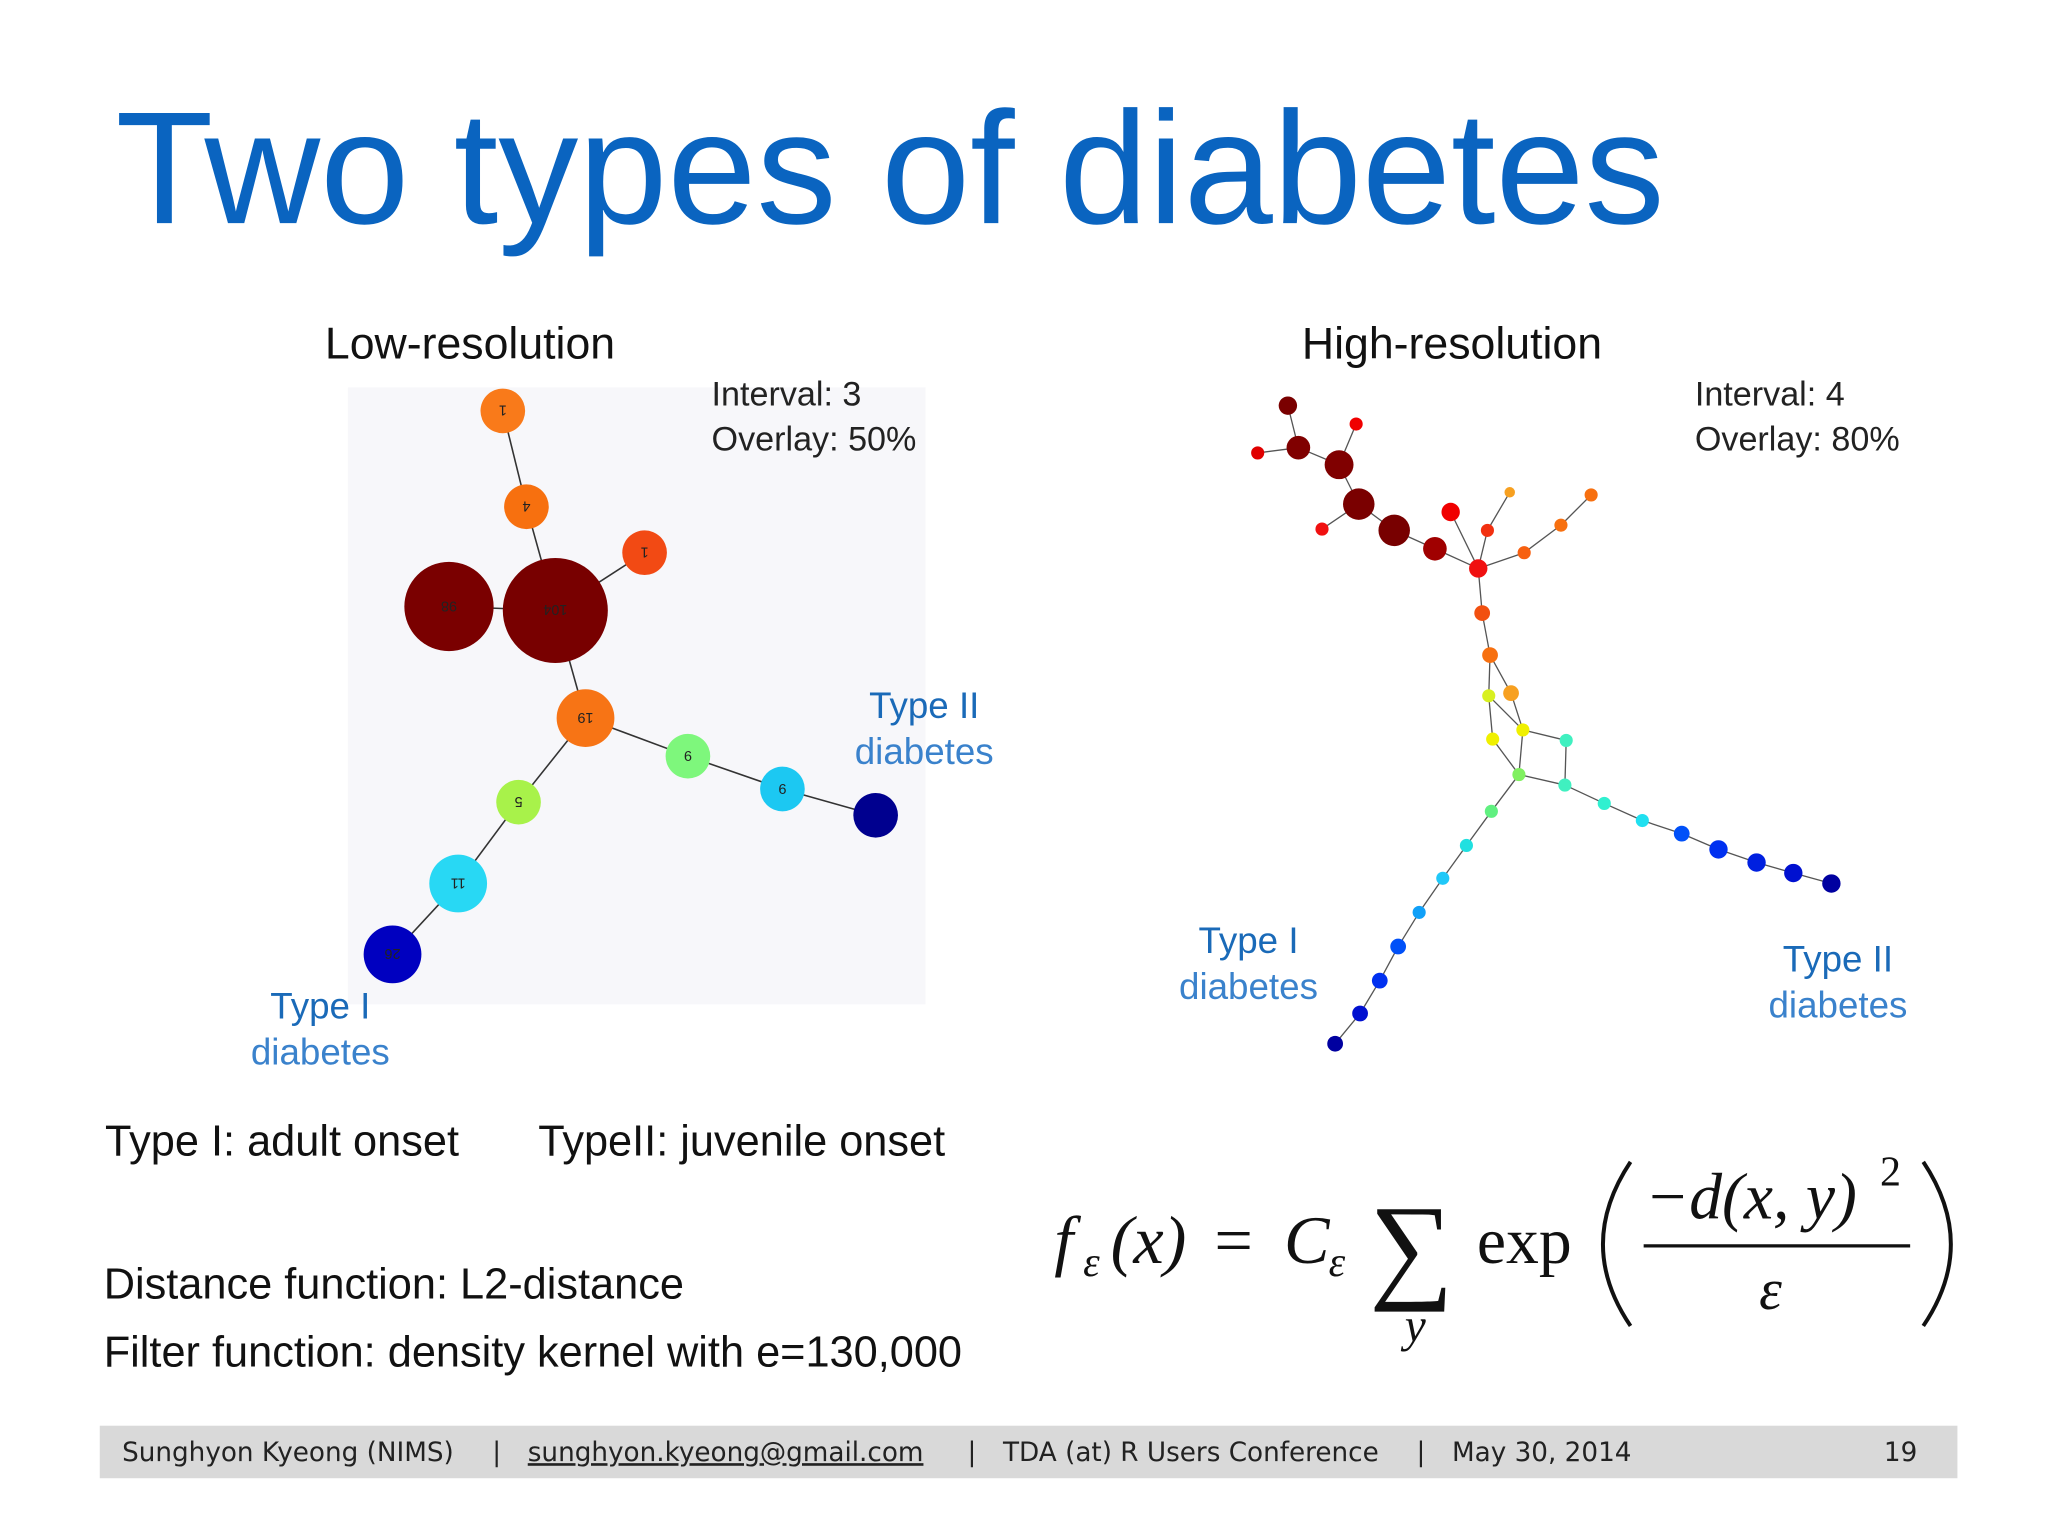  Describe the element at coordinates (1546, 724) in the screenshot. I see `high-res-graph` at that location.